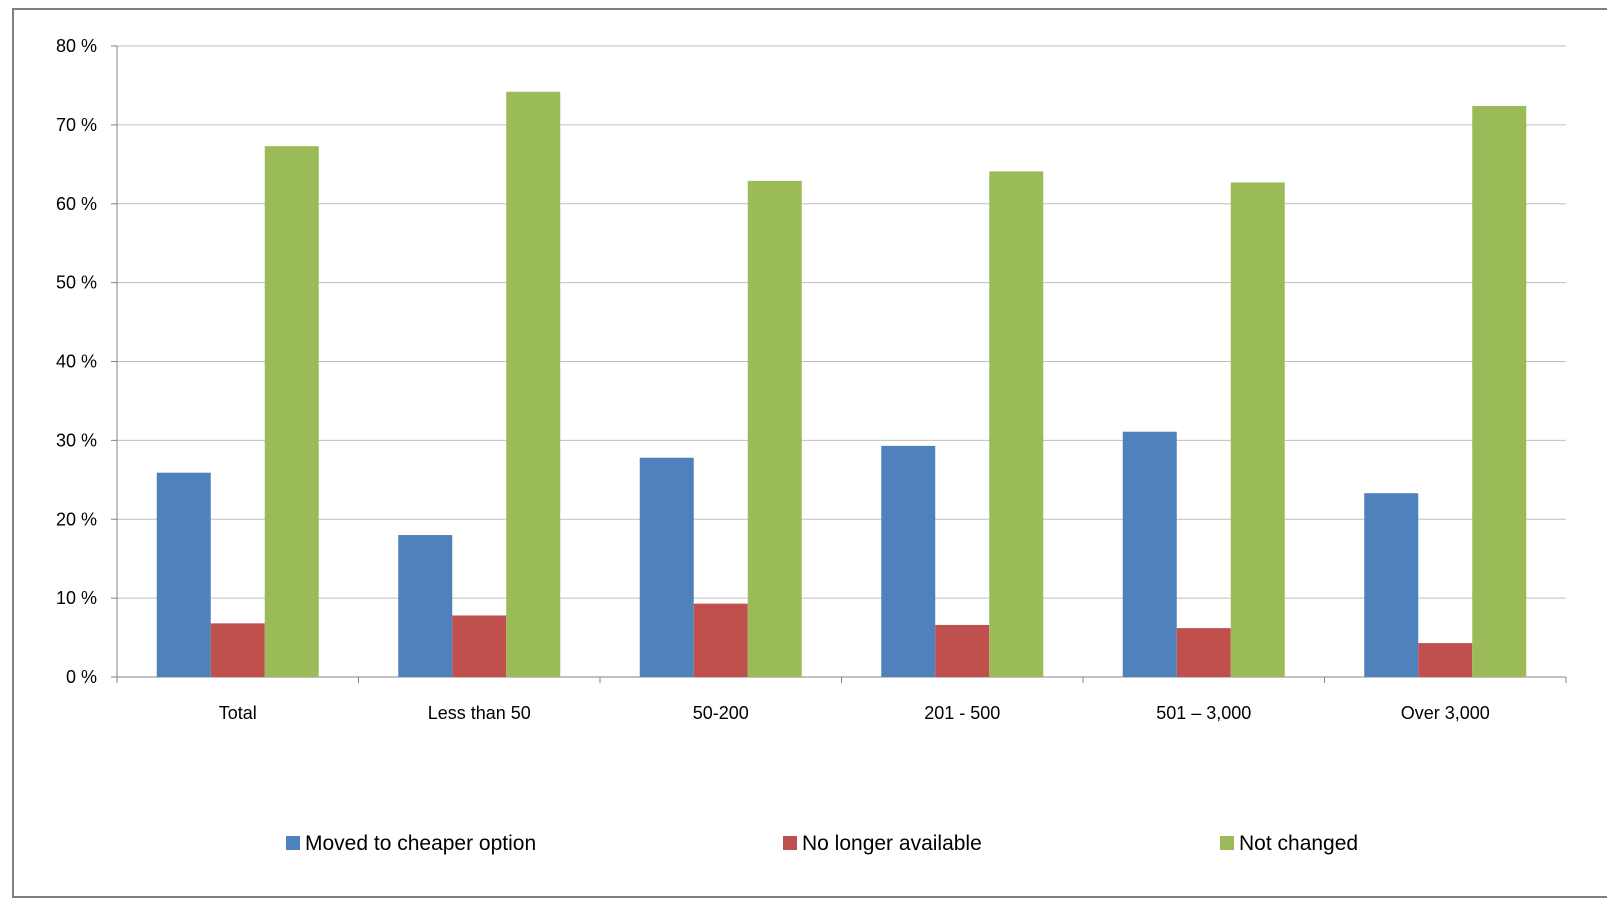 Image resolution: width=1607 pixels, height=898 pixels. Describe the element at coordinates (1203, 713) in the screenshot. I see `x-tick-label: 501 – 3,000` at that location.